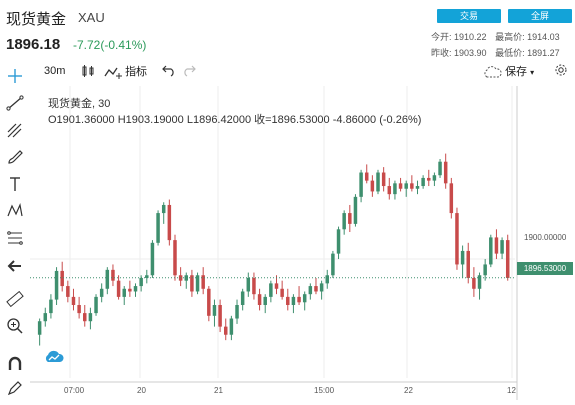 This screenshot has width=575, height=405. What do you see at coordinates (441, 37) in the screenshot?
I see `open-label: 今开:` at bounding box center [441, 37].